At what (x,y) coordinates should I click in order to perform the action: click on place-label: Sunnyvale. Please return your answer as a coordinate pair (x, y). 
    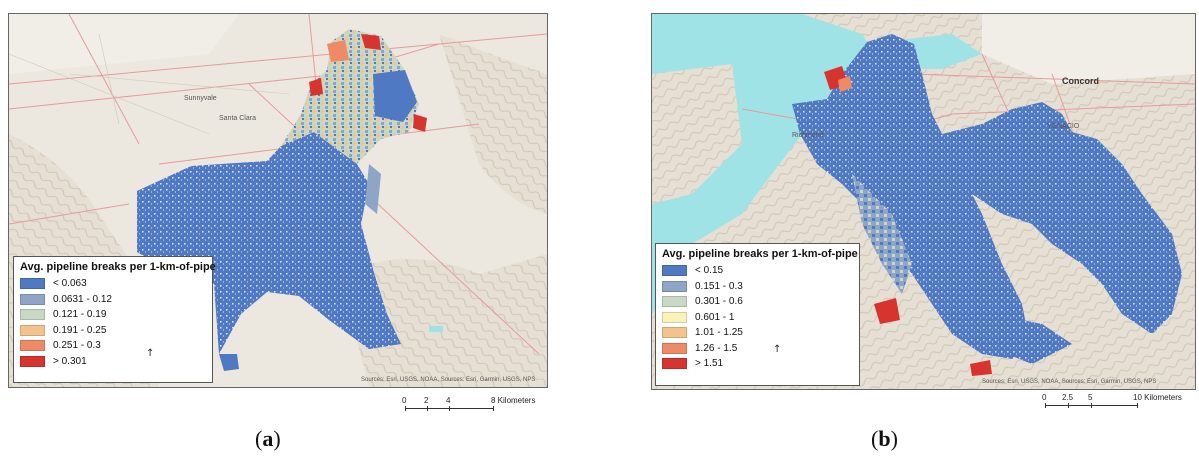
    Looking at the image, I should click on (200, 98).